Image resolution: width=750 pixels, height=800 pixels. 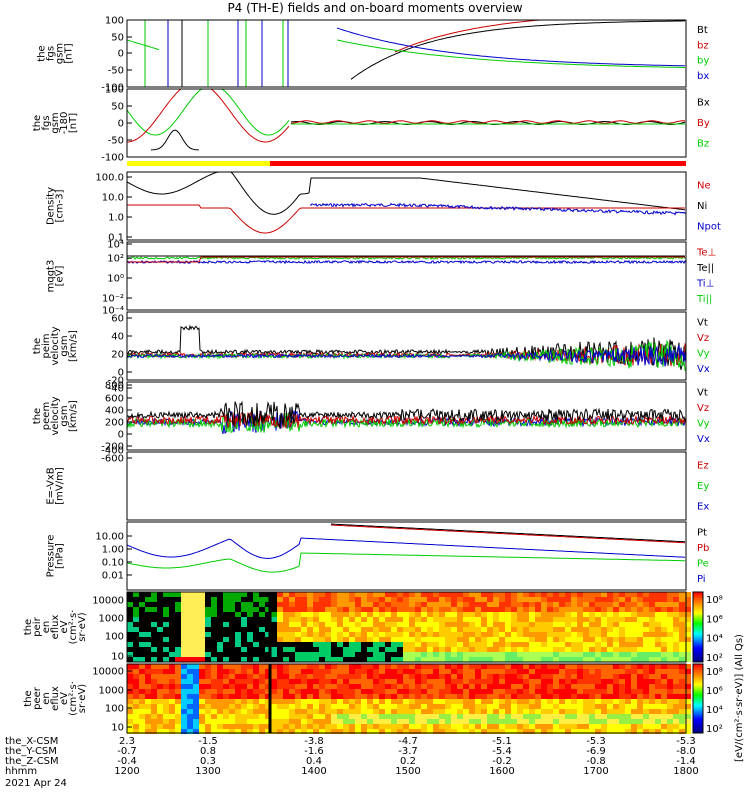 What do you see at coordinates (703, 123) in the screenshot?
I see `legend-By: By` at bounding box center [703, 123].